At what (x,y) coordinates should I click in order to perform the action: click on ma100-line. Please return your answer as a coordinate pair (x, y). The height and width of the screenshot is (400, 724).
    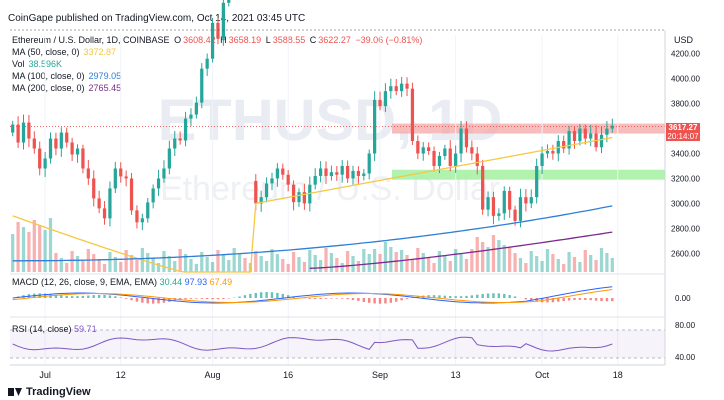
    Looking at the image, I should click on (312, 233).